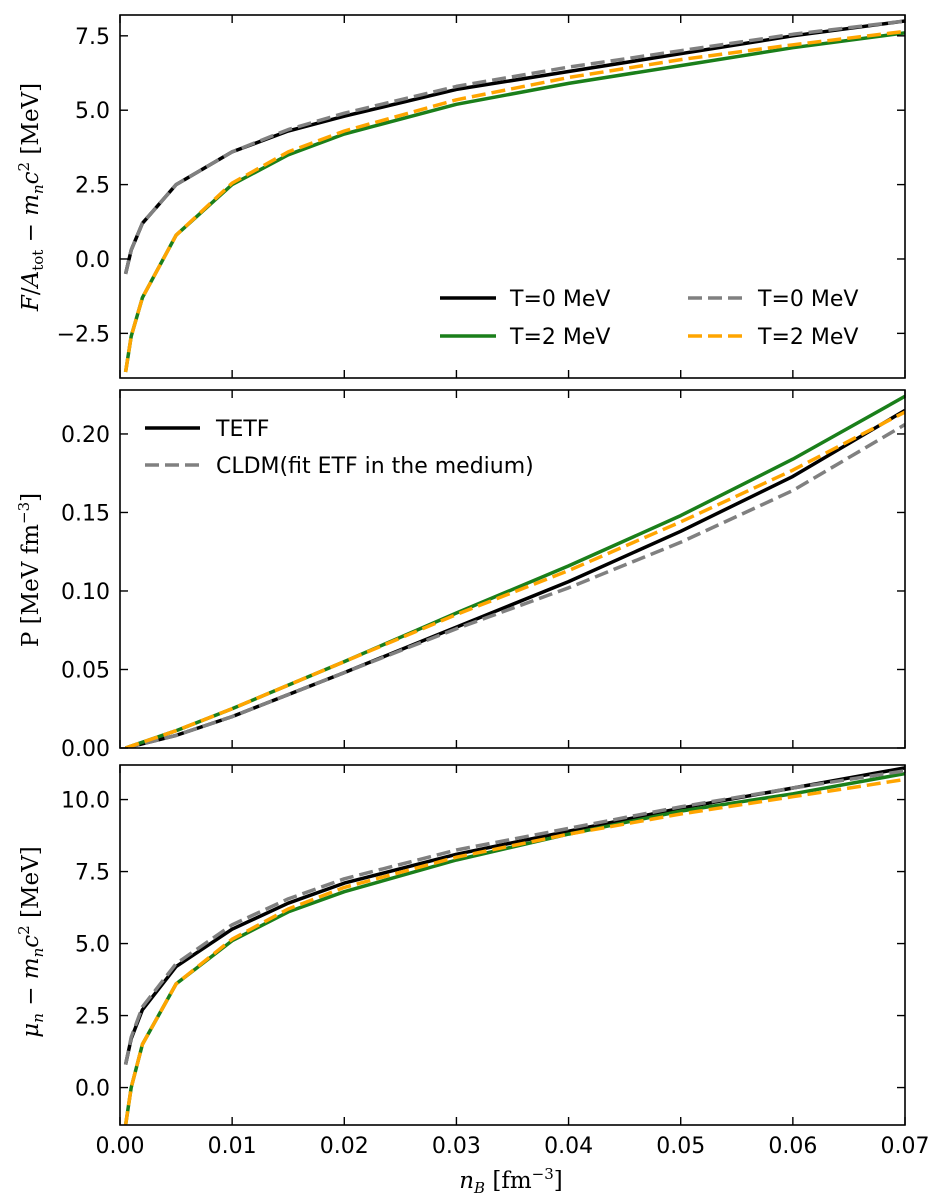  What do you see at coordinates (85, 749) in the screenshot?
I see `y-tick-label: 0.00` at bounding box center [85, 749].